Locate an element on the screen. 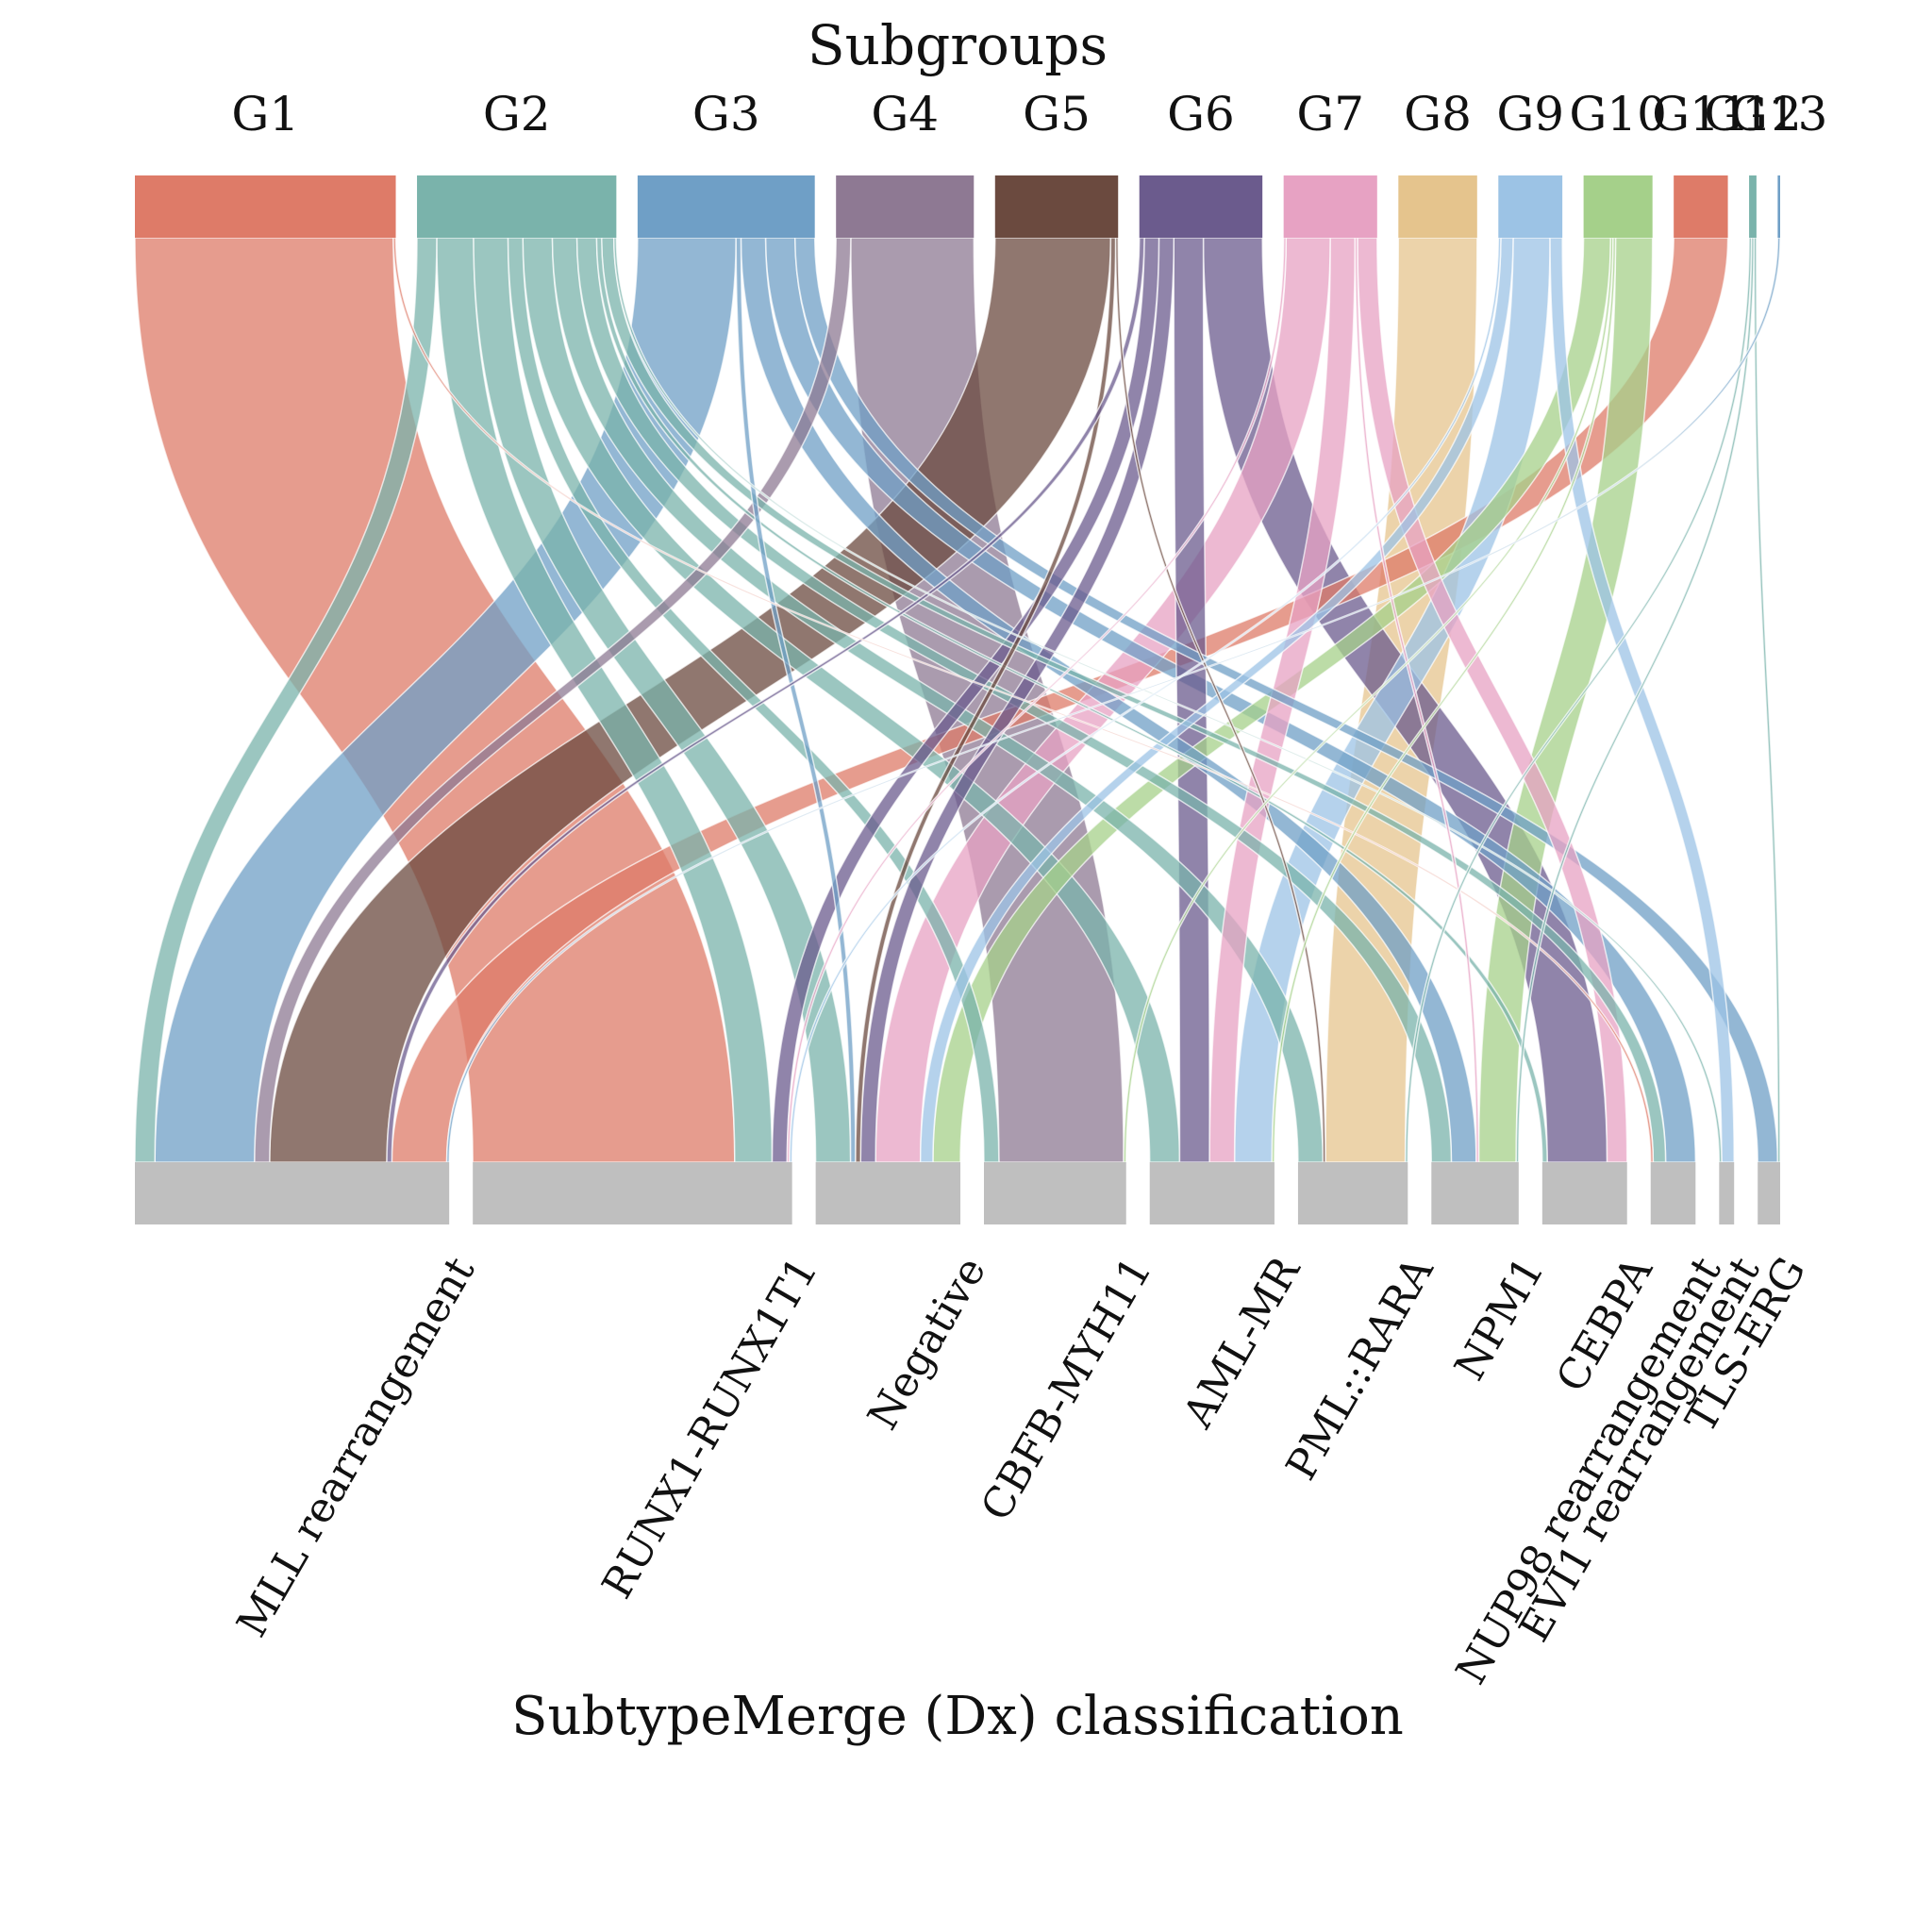  top-node-g6 is located at coordinates (1201, 206).